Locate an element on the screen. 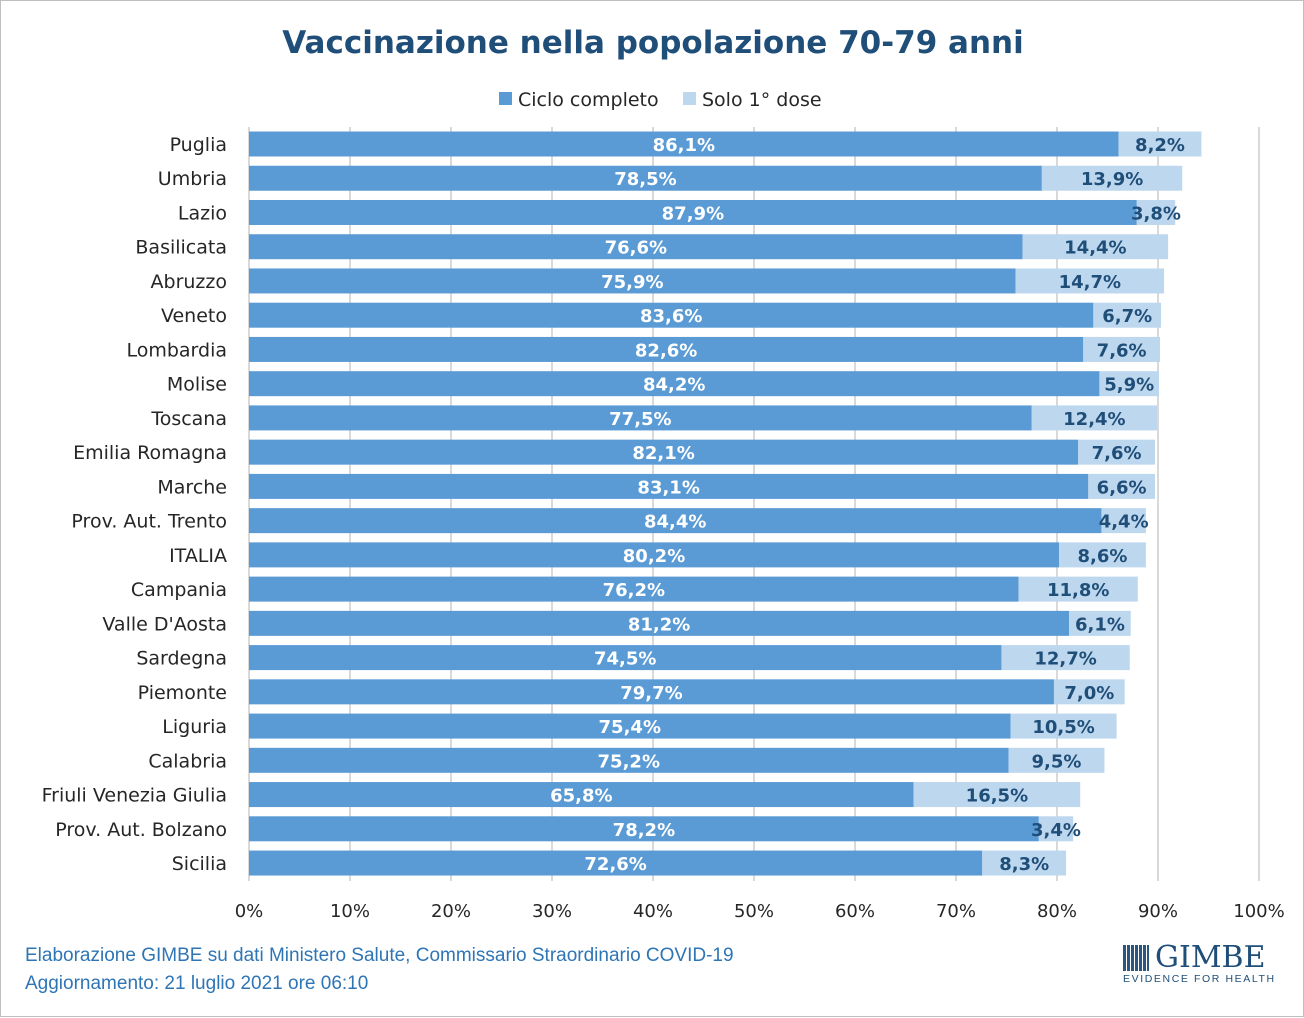  category-label: Piemonte is located at coordinates (182, 693).